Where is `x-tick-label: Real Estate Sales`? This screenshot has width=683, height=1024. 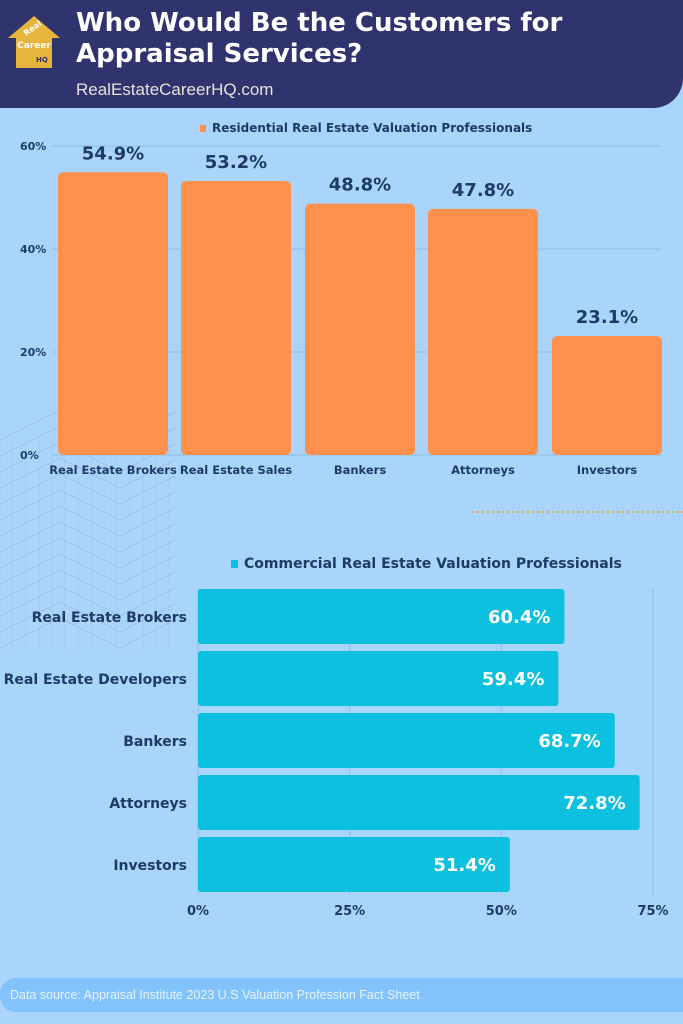 x-tick-label: Real Estate Sales is located at coordinates (236, 470).